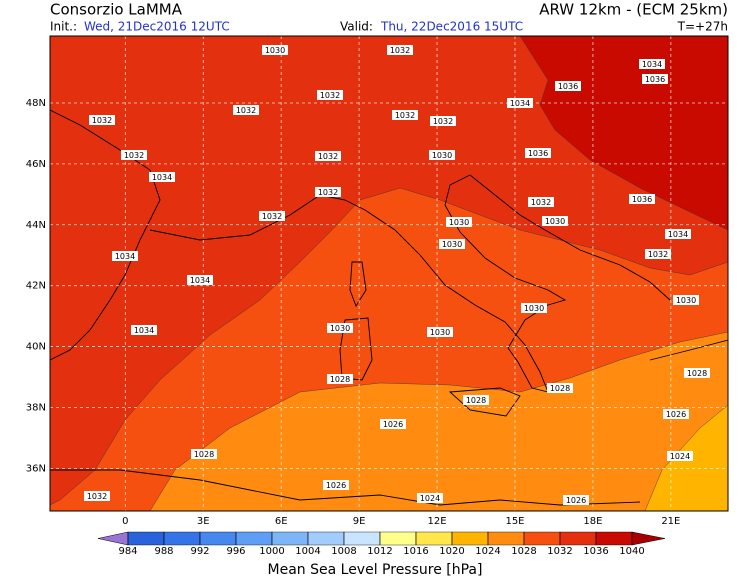 The height and width of the screenshot is (584, 751). I want to click on lon-label: 6E, so click(281, 521).